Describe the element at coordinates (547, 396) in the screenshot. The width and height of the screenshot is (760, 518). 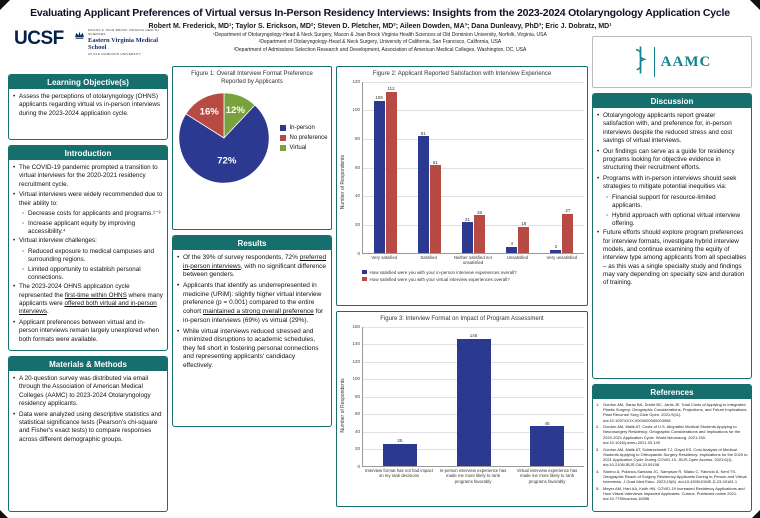
I see `bar-with-label: 45` at that location.